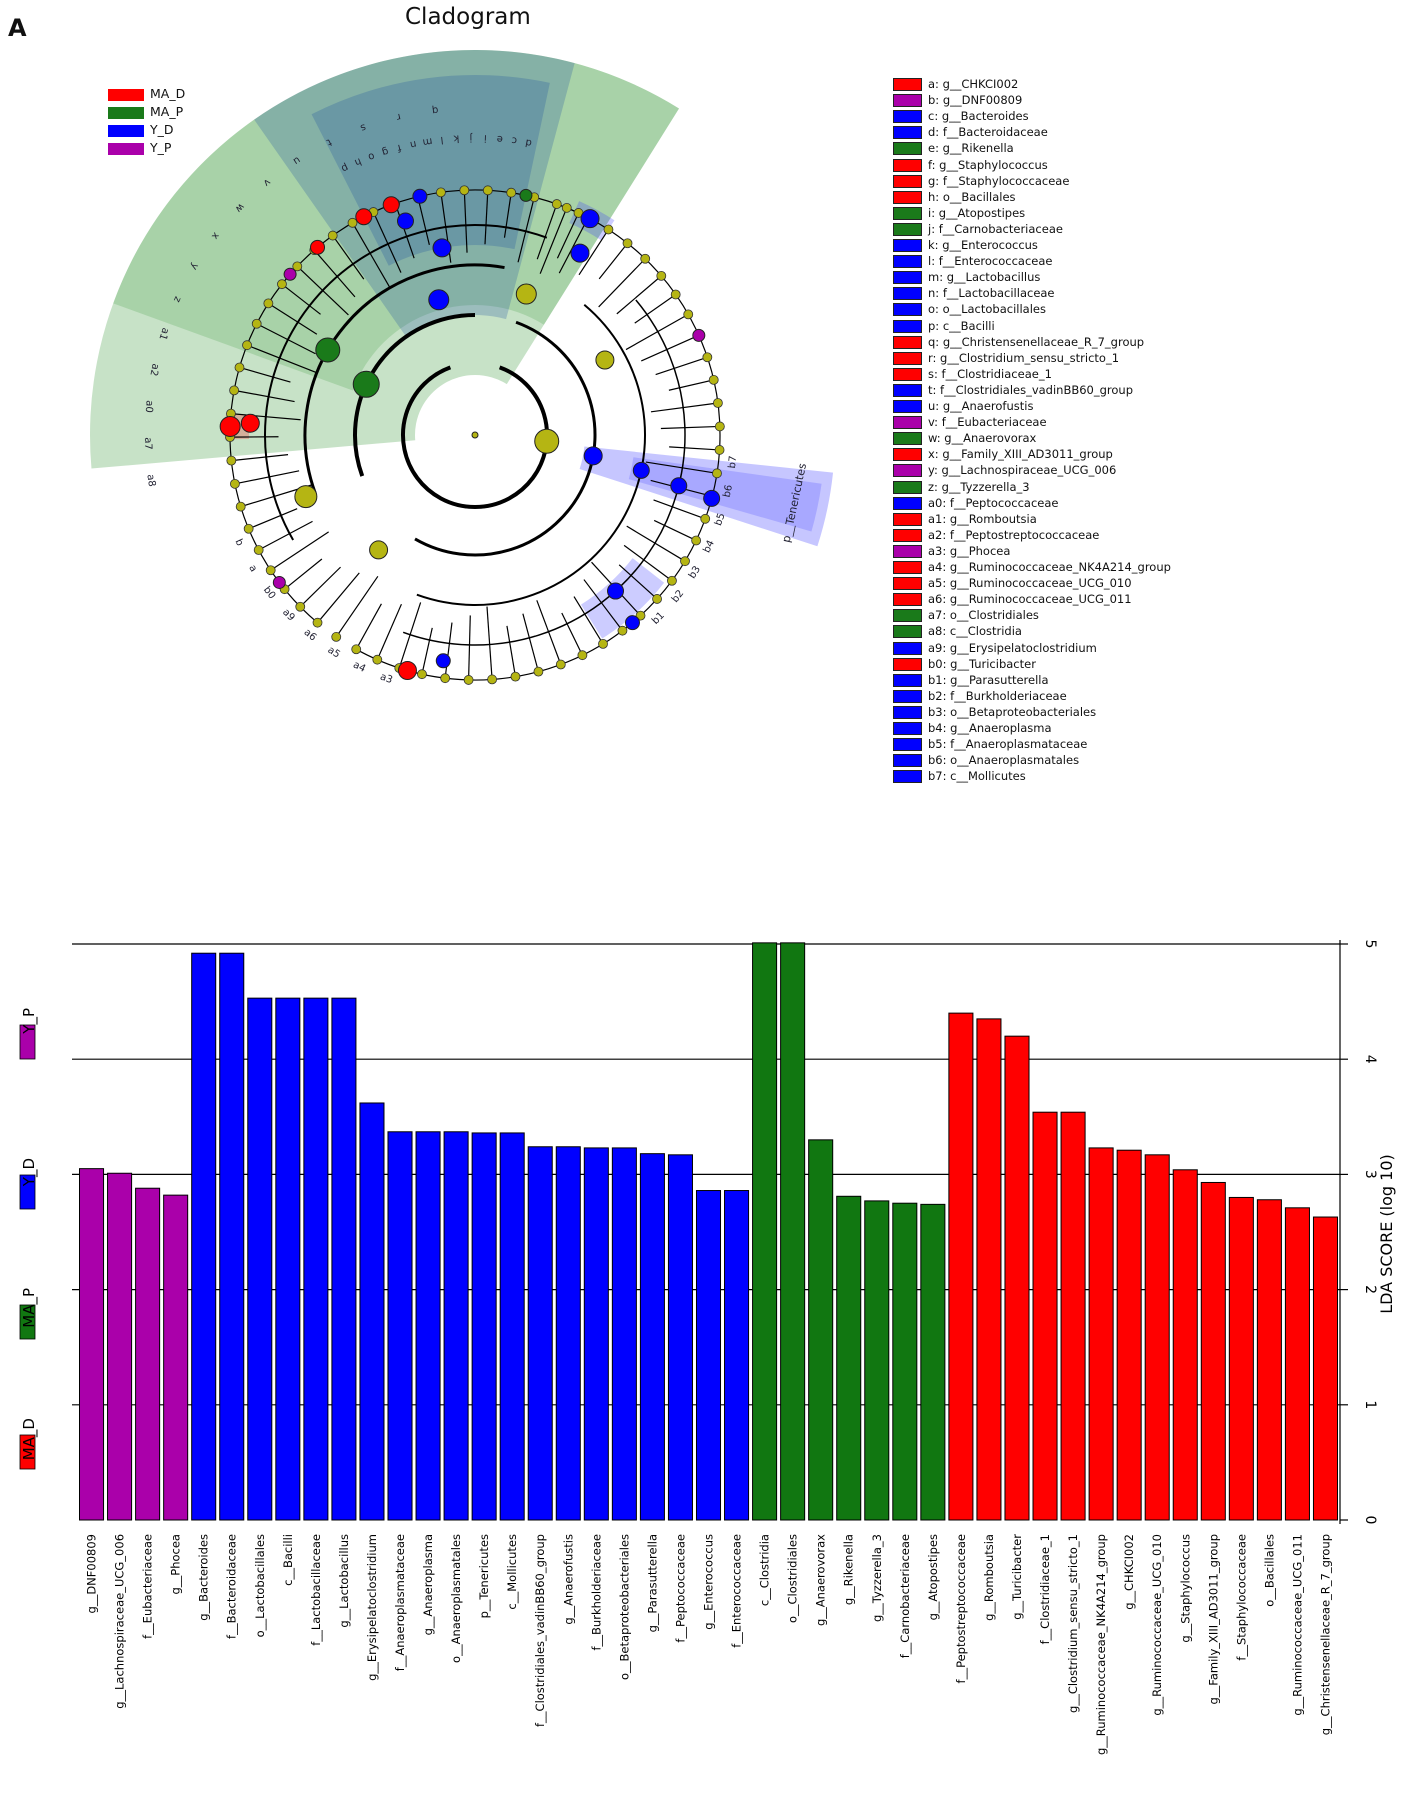 The height and width of the screenshot is (1800, 1417). What do you see at coordinates (27, 1452) in the screenshot?
I see `legend-swatch-ma-d` at bounding box center [27, 1452].